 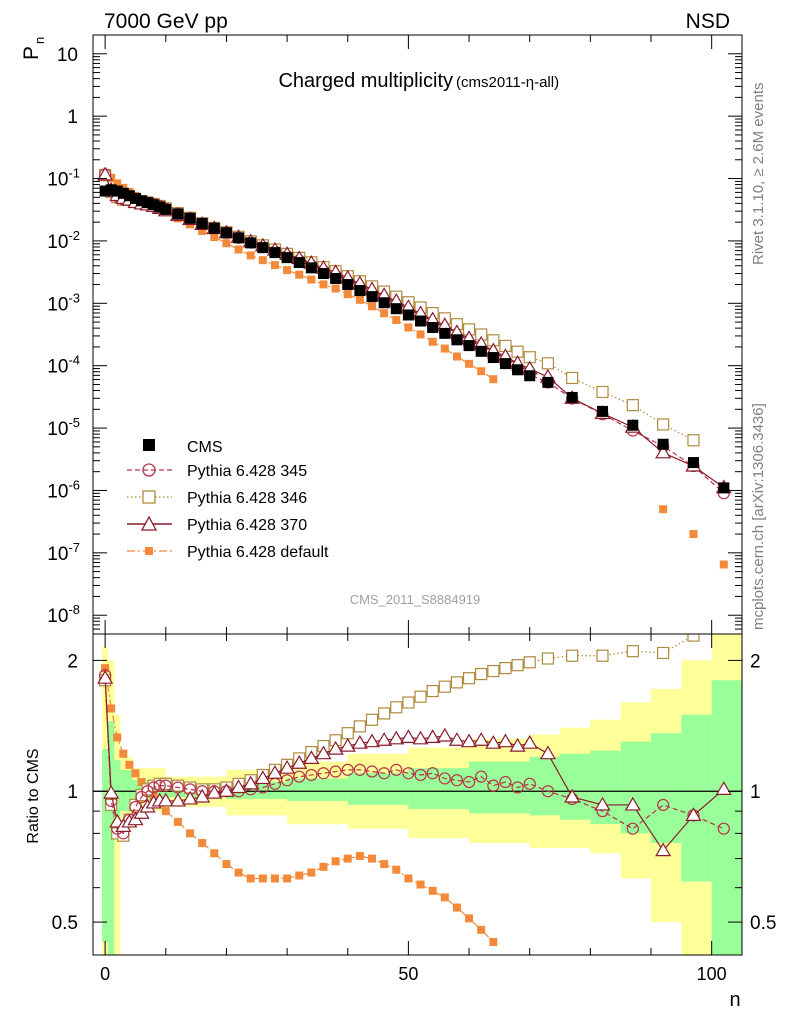 What do you see at coordinates (755, 792) in the screenshot?
I see `y-ratio-tick-label-right-1: 1` at bounding box center [755, 792].